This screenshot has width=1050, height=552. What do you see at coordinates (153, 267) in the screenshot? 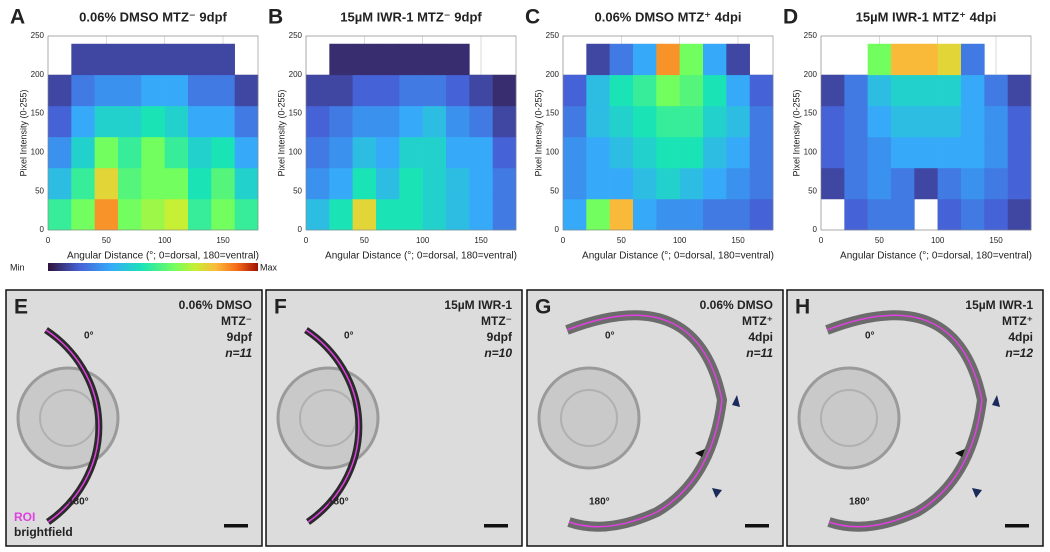
I see `colorbar` at bounding box center [153, 267].